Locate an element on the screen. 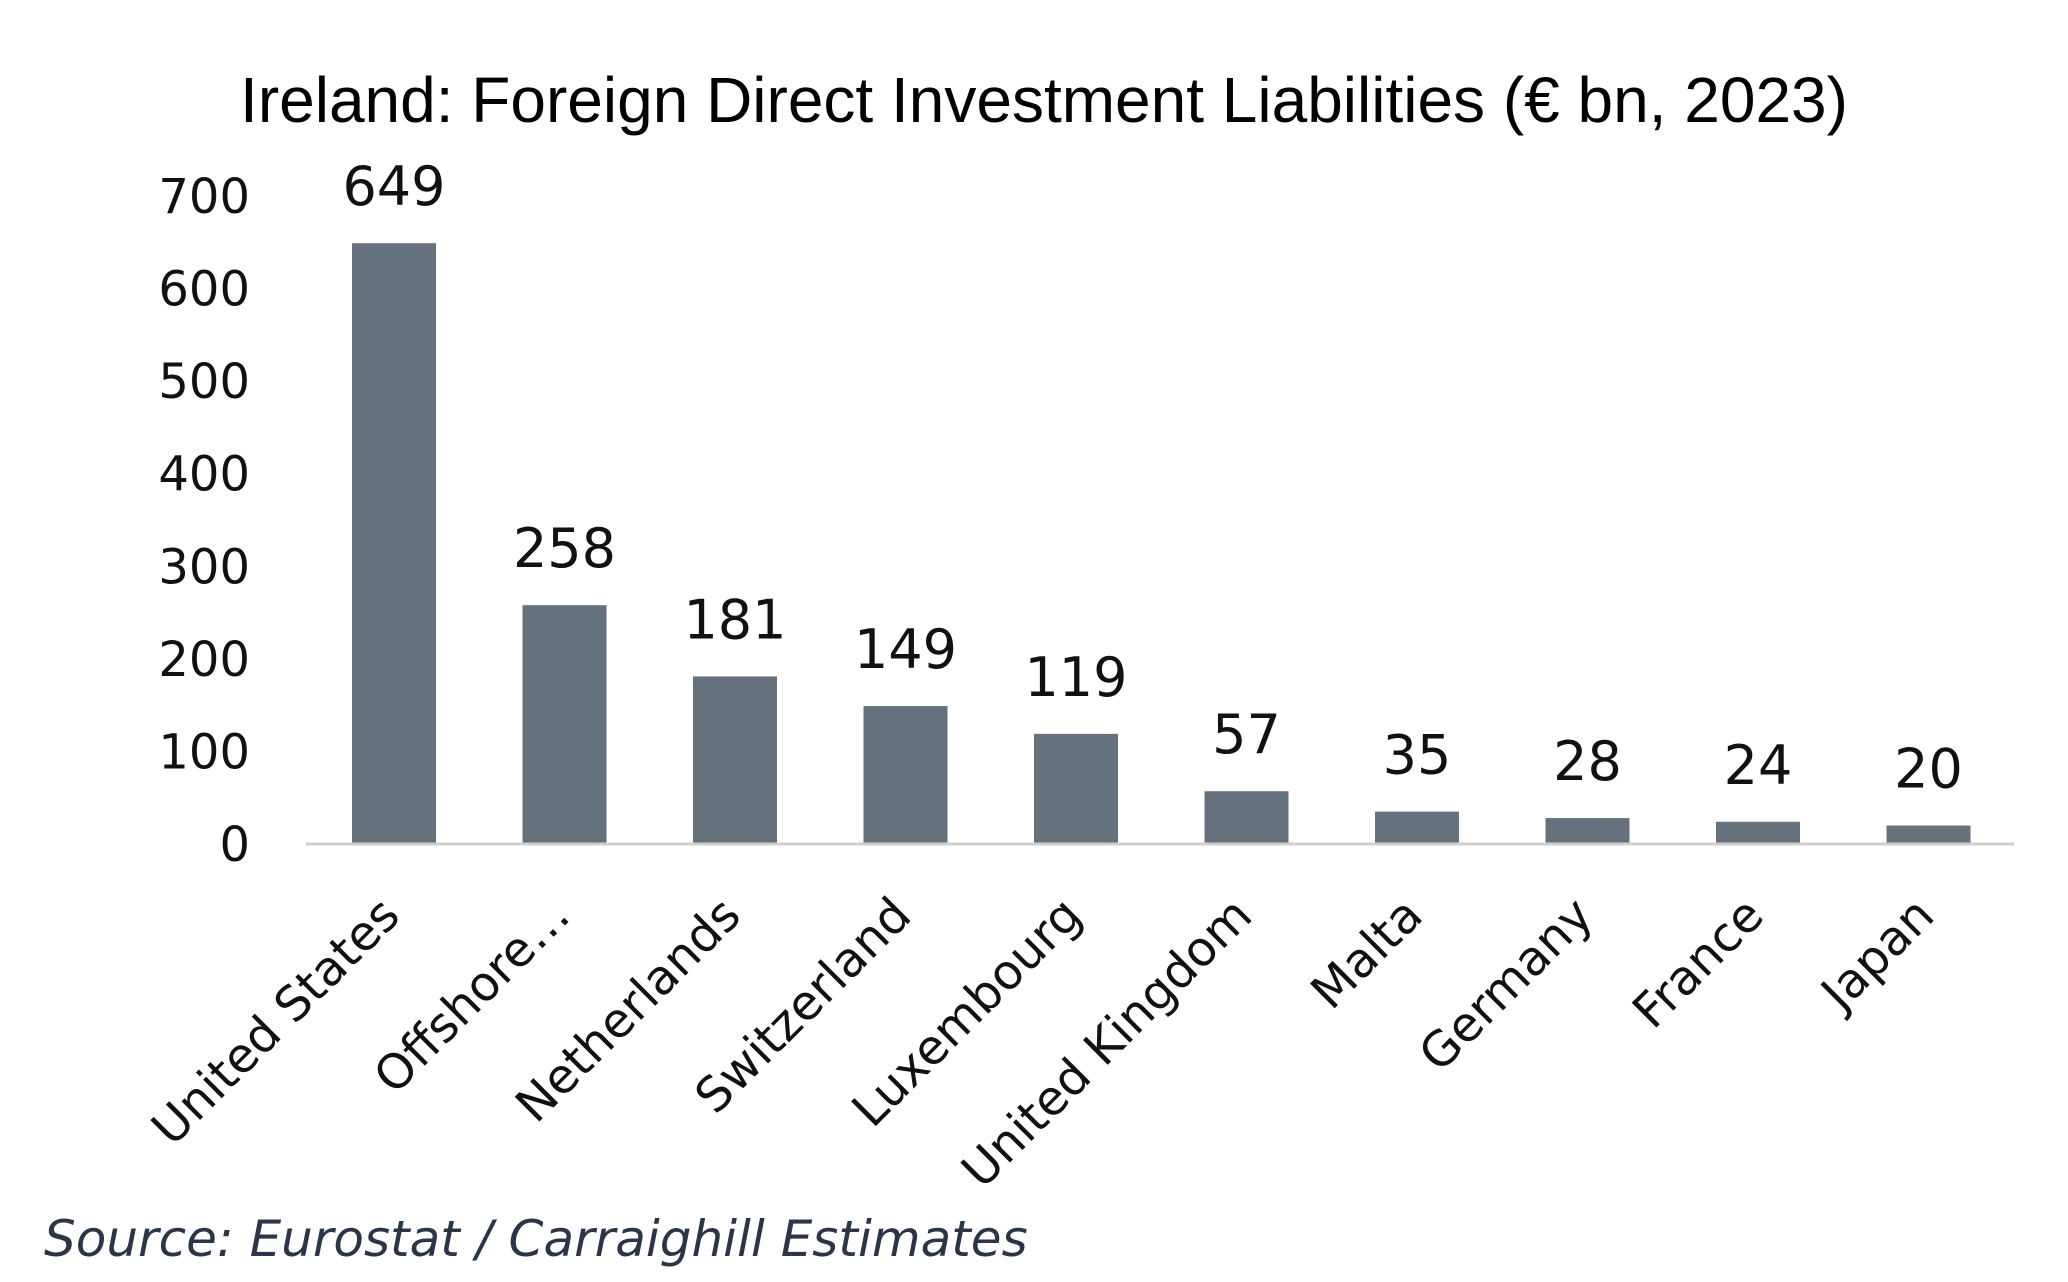  y-tick-label: 600 is located at coordinates (204, 290).